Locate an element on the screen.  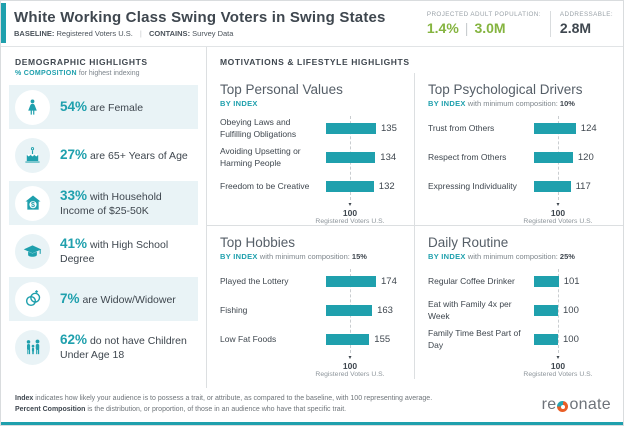
demographic-percent: 41% is located at coordinates (74, 244).